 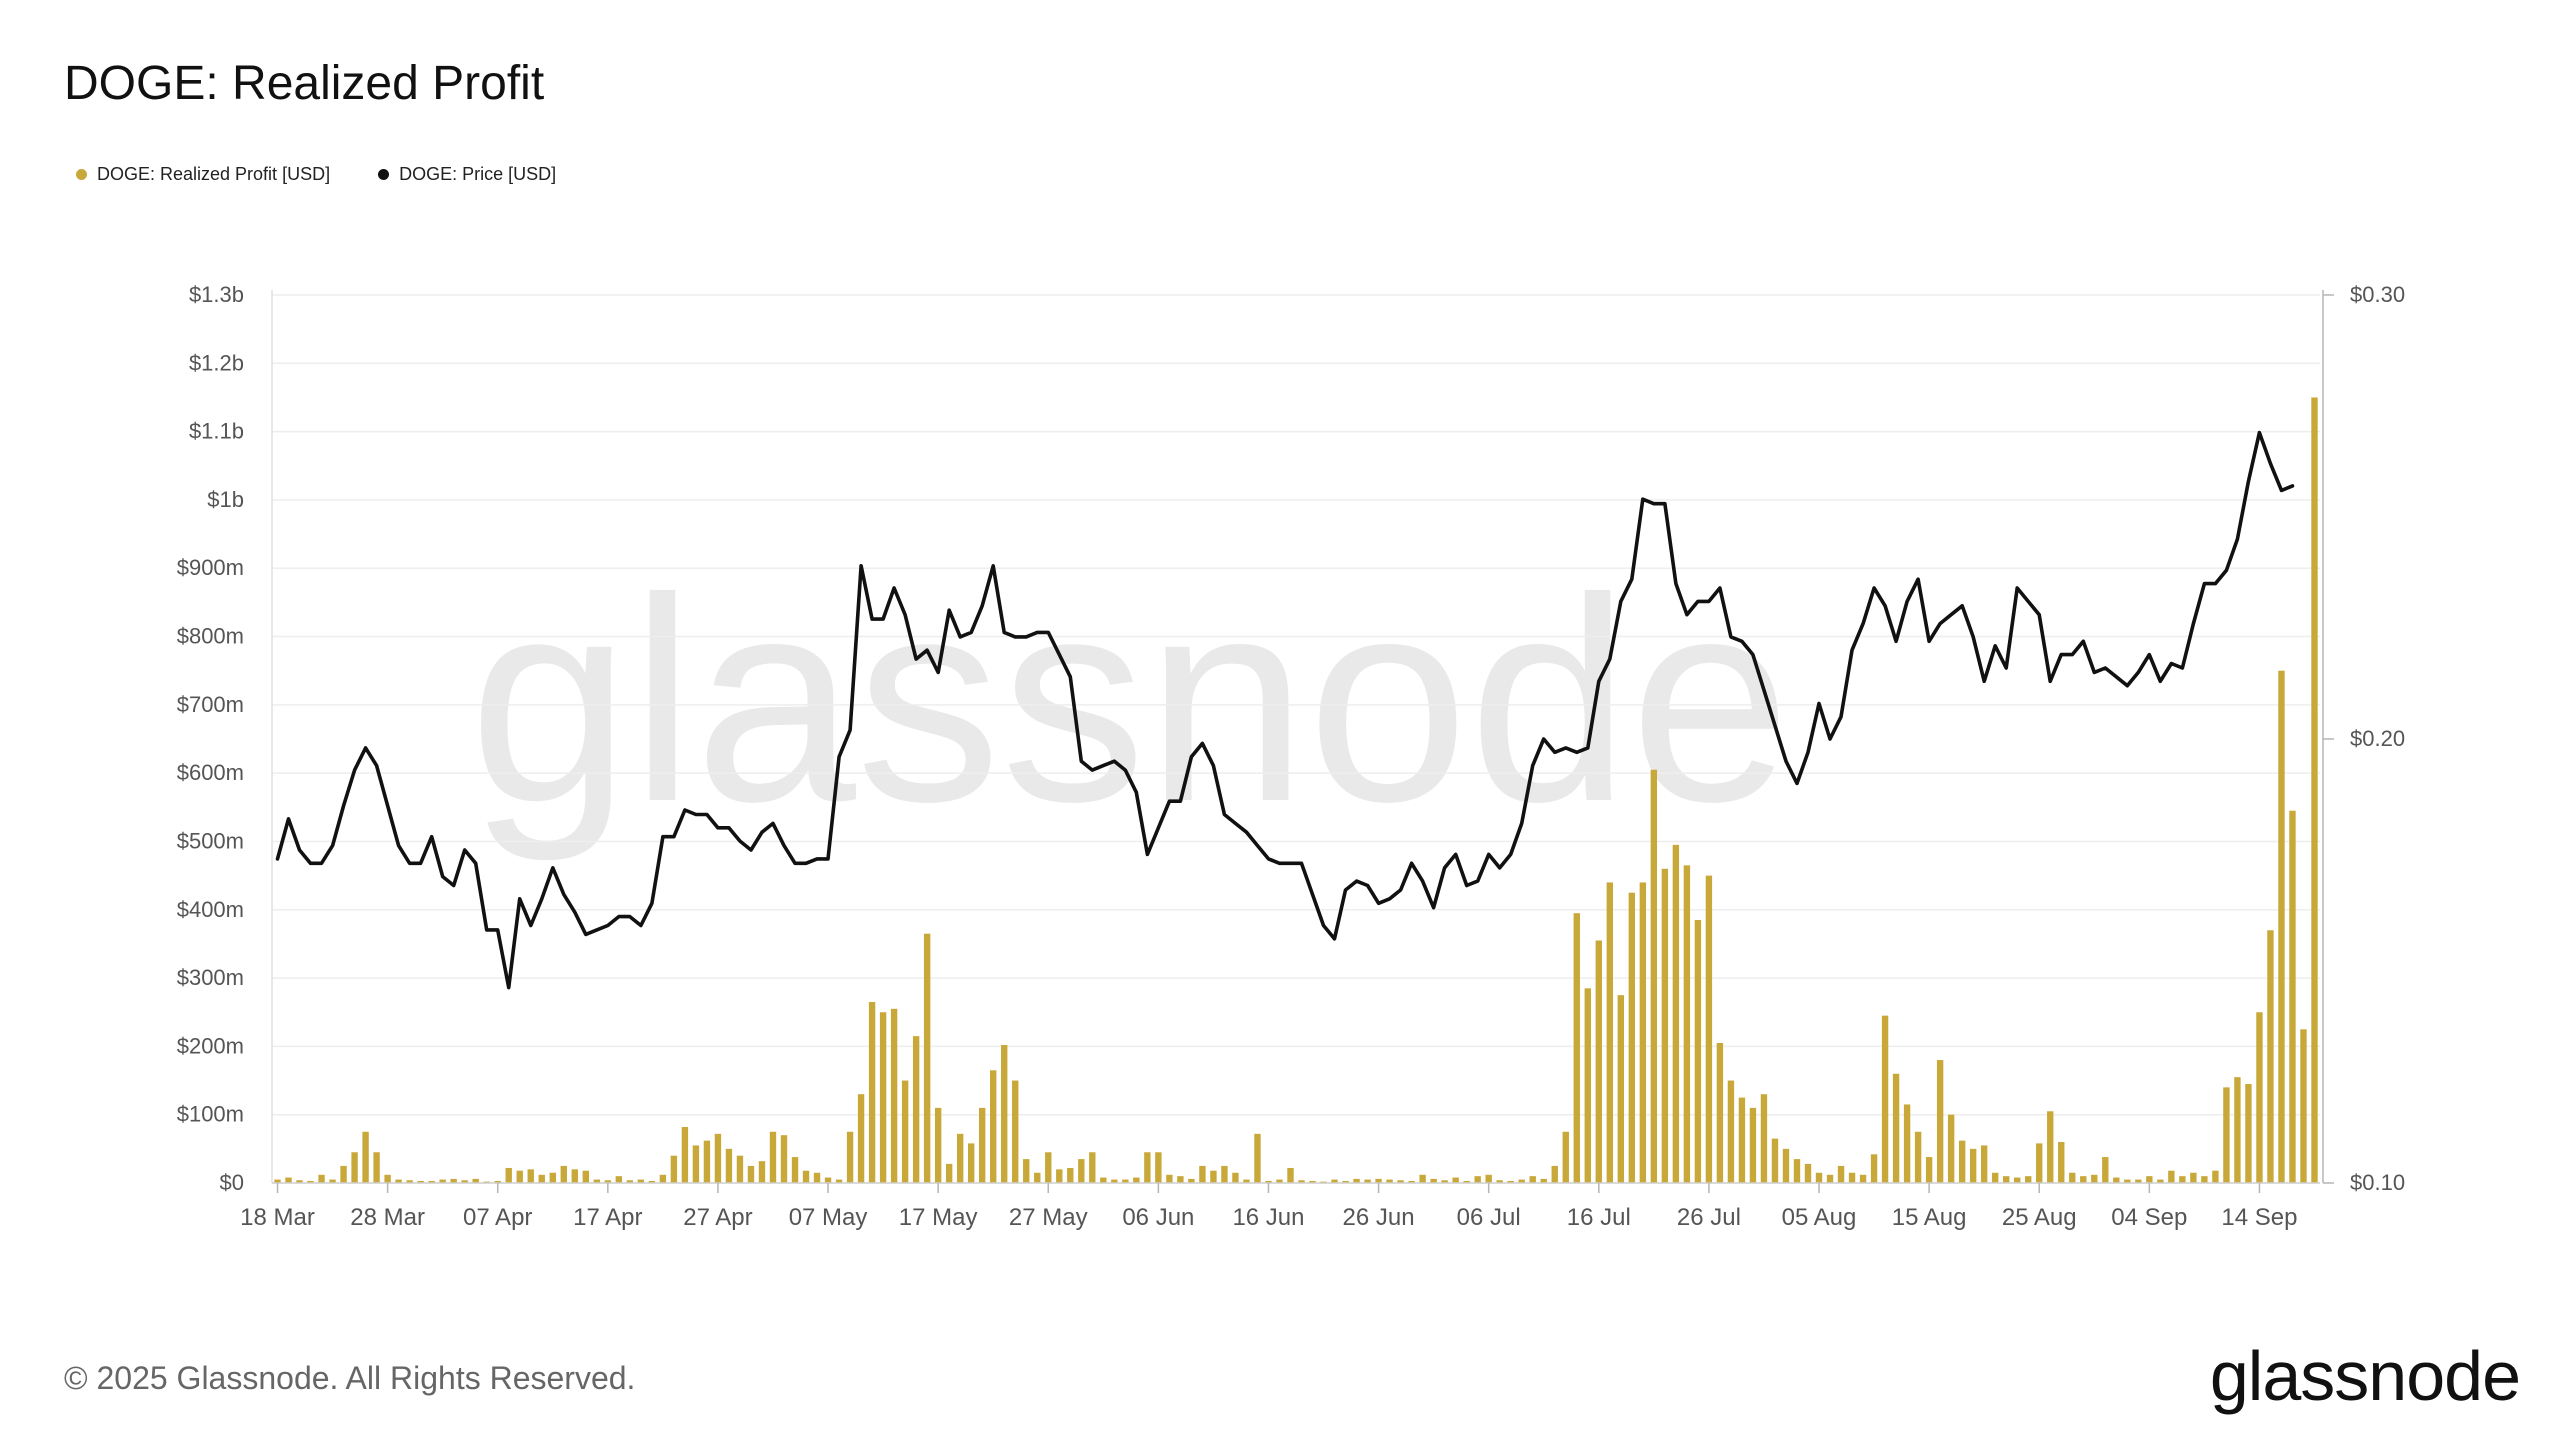 What do you see at coordinates (225, 499) in the screenshot?
I see `y-left-tick-label: $1b` at bounding box center [225, 499].